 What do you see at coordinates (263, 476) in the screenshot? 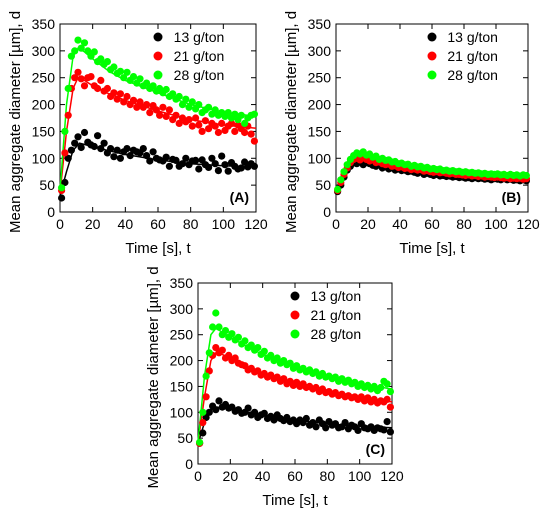
I see `x-tick-label: 40` at bounding box center [263, 476].